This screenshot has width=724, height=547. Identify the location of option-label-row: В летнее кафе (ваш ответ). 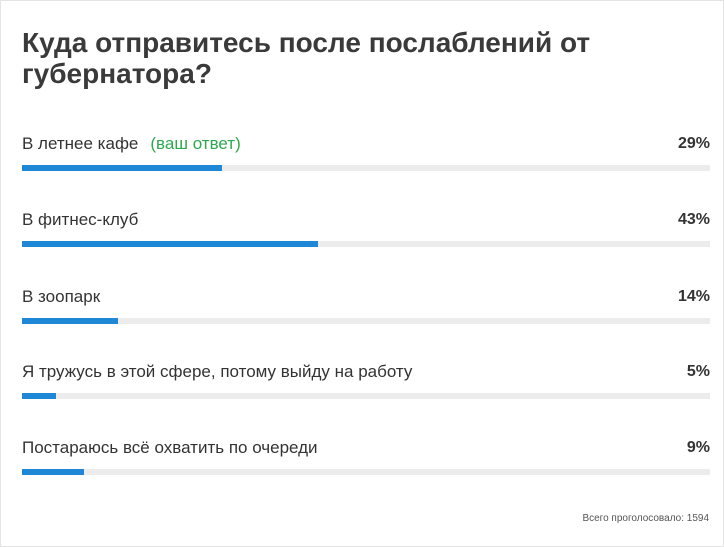
(131, 144).